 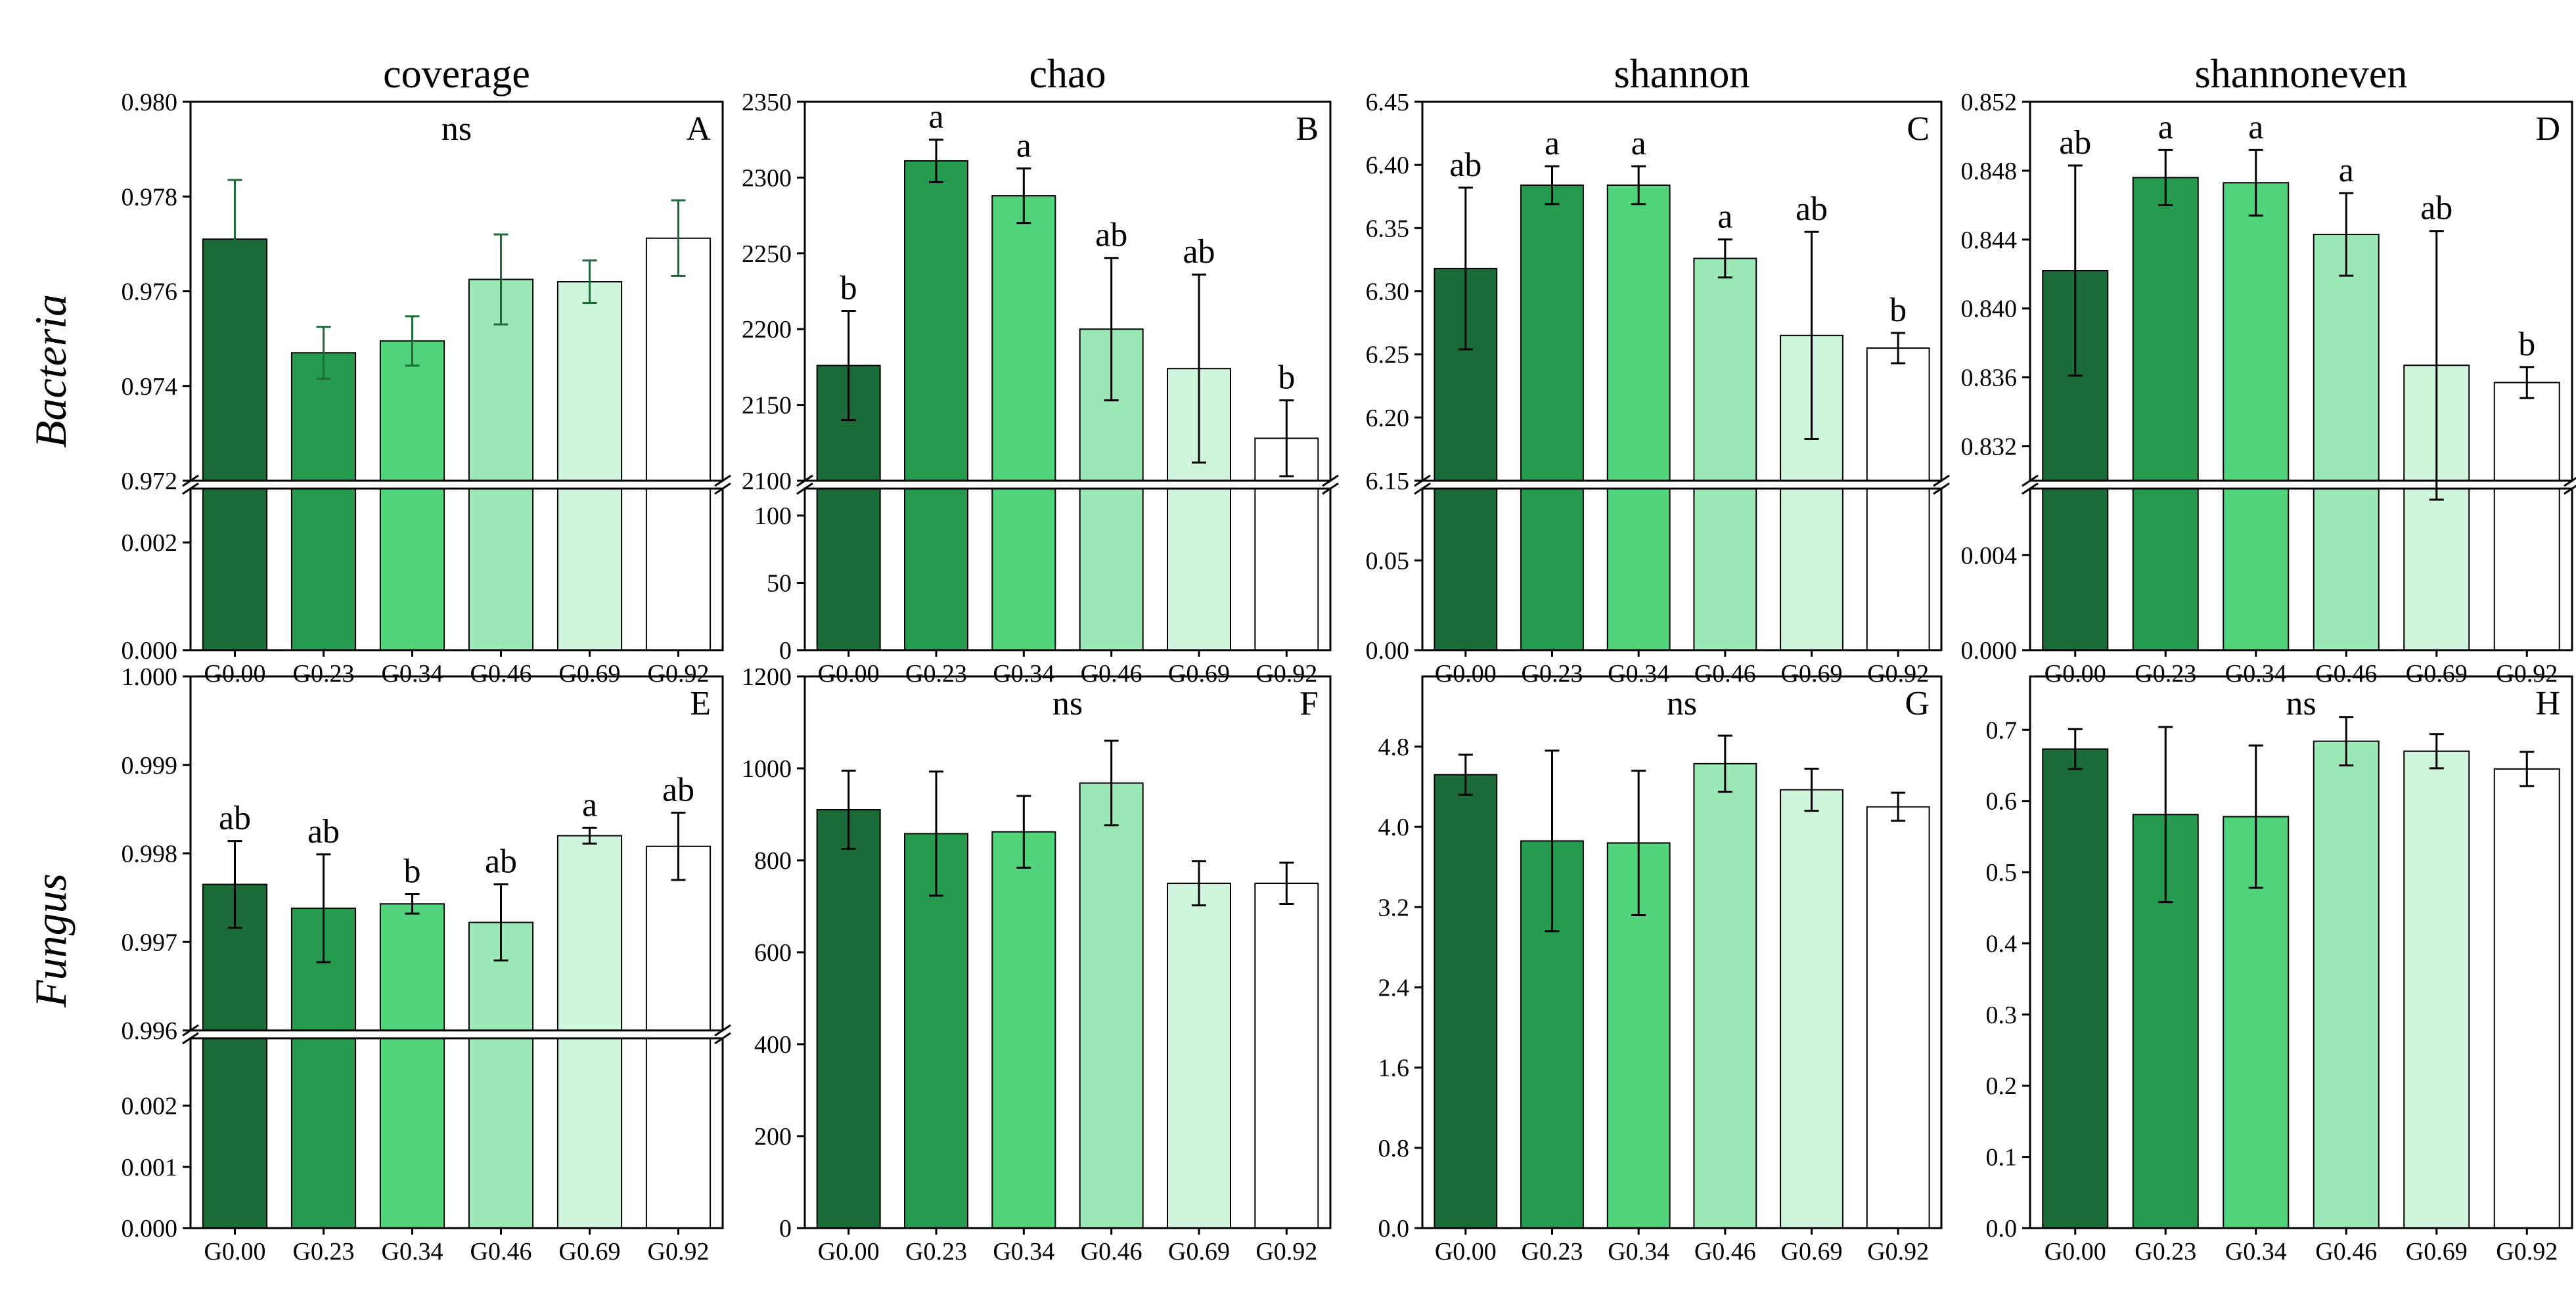 I want to click on y-tick-label: 6.25, so click(x=1388, y=355).